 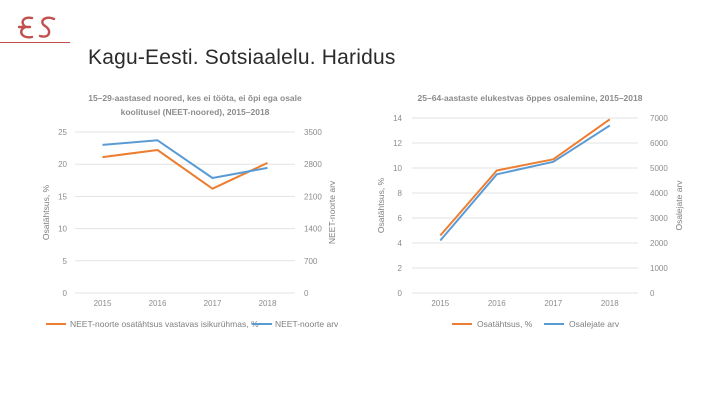 What do you see at coordinates (505, 324) in the screenshot?
I see `legend-label: Osatähtsus, %` at bounding box center [505, 324].